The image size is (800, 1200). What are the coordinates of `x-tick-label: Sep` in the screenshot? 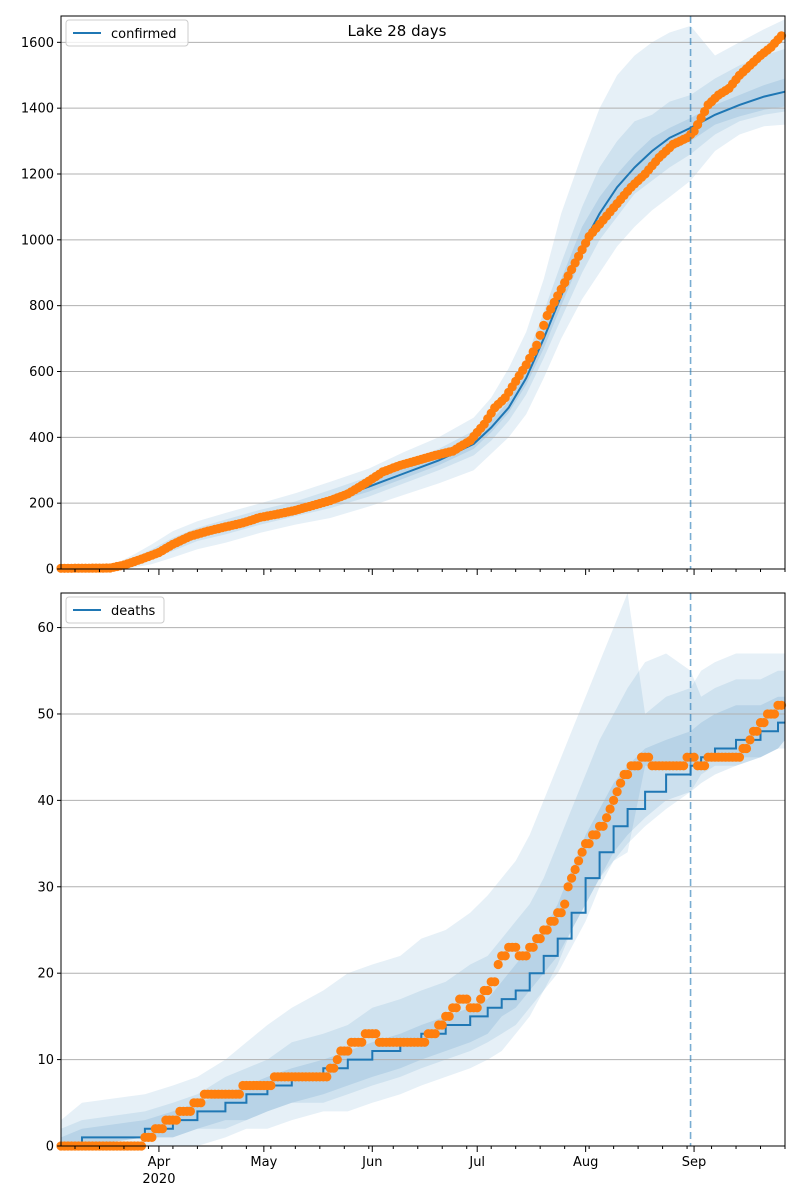 It's located at (694, 1162).